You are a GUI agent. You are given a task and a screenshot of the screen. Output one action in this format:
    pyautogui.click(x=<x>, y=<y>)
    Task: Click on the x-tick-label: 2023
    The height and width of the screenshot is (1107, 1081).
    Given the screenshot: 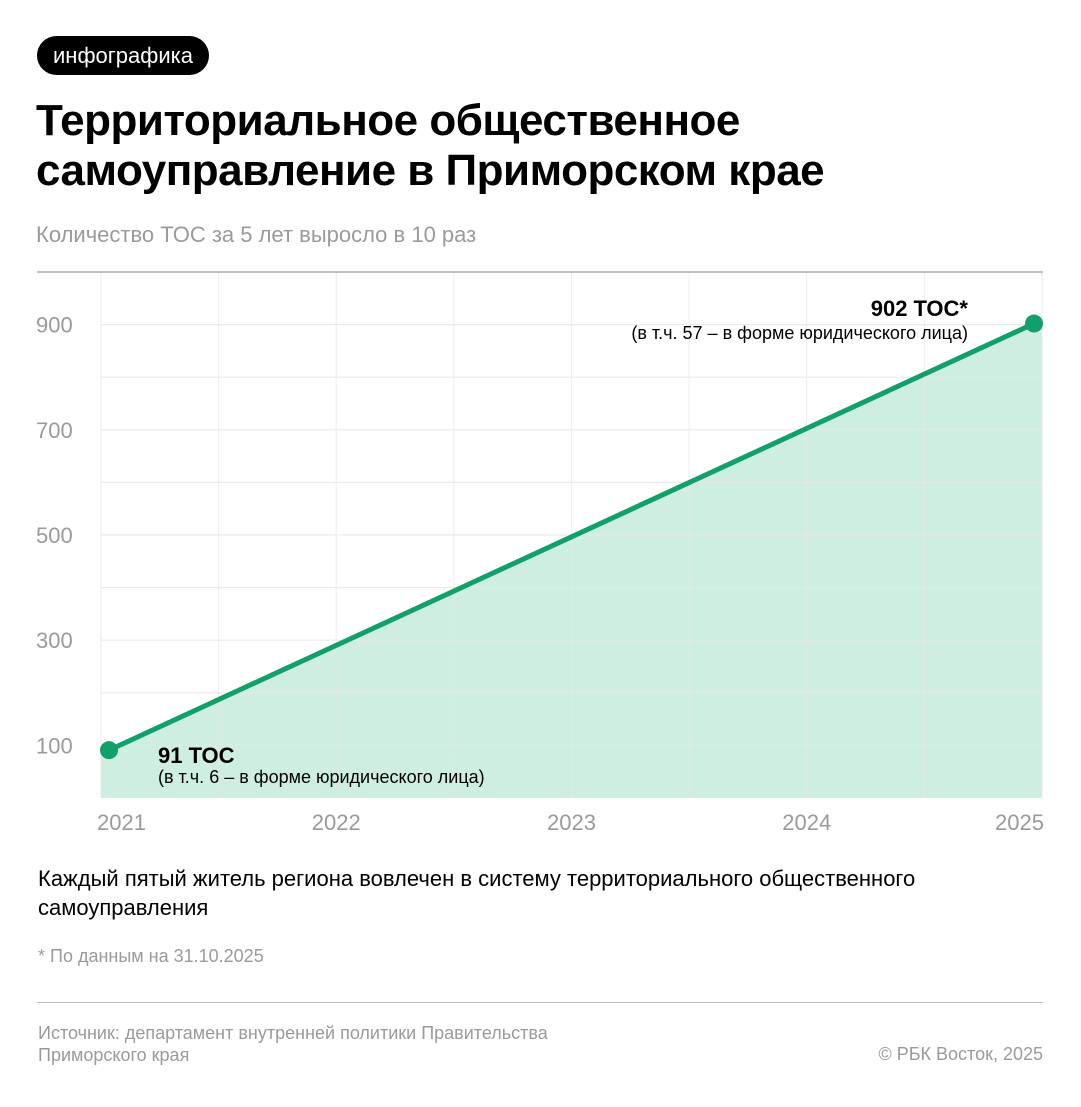 What is the action you would take?
    pyautogui.click(x=571, y=822)
    